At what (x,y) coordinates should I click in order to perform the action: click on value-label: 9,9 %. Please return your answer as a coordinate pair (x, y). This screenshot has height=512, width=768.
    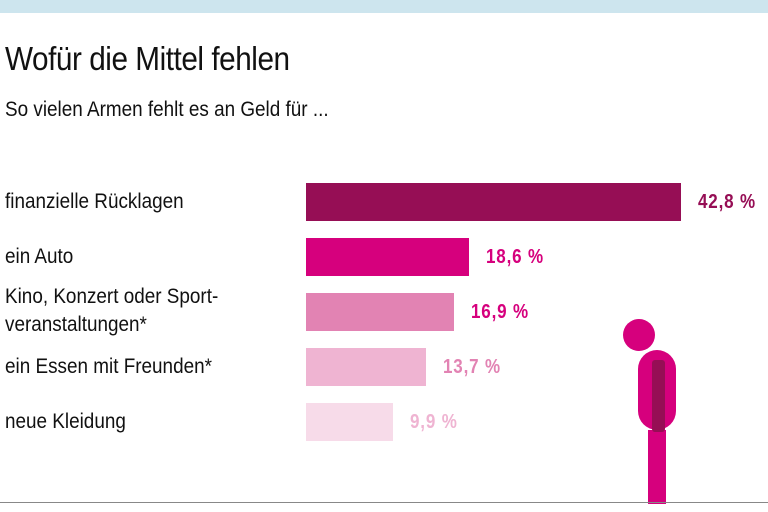
    Looking at the image, I should click on (433, 422).